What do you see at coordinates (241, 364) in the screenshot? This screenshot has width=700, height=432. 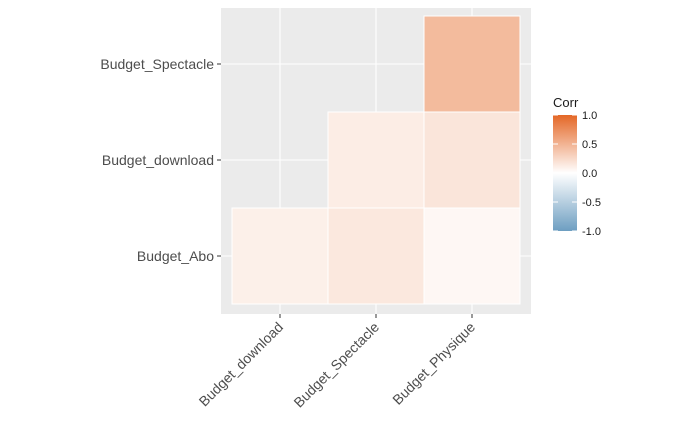 I see `x-tick-label: Budget_download` at bounding box center [241, 364].